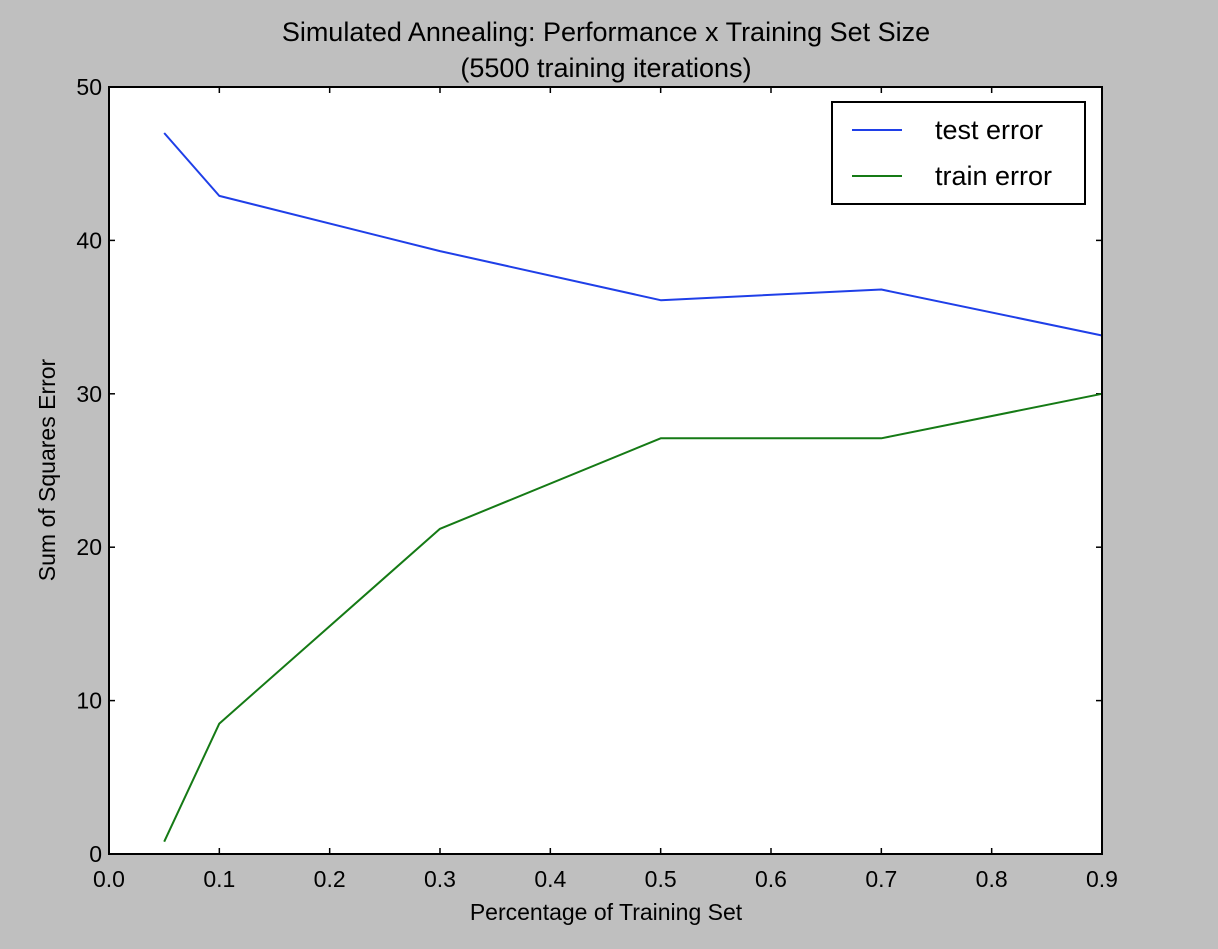 Image resolution: width=1218 pixels, height=949 pixels. I want to click on x-tick-label: 0.8, so click(992, 879).